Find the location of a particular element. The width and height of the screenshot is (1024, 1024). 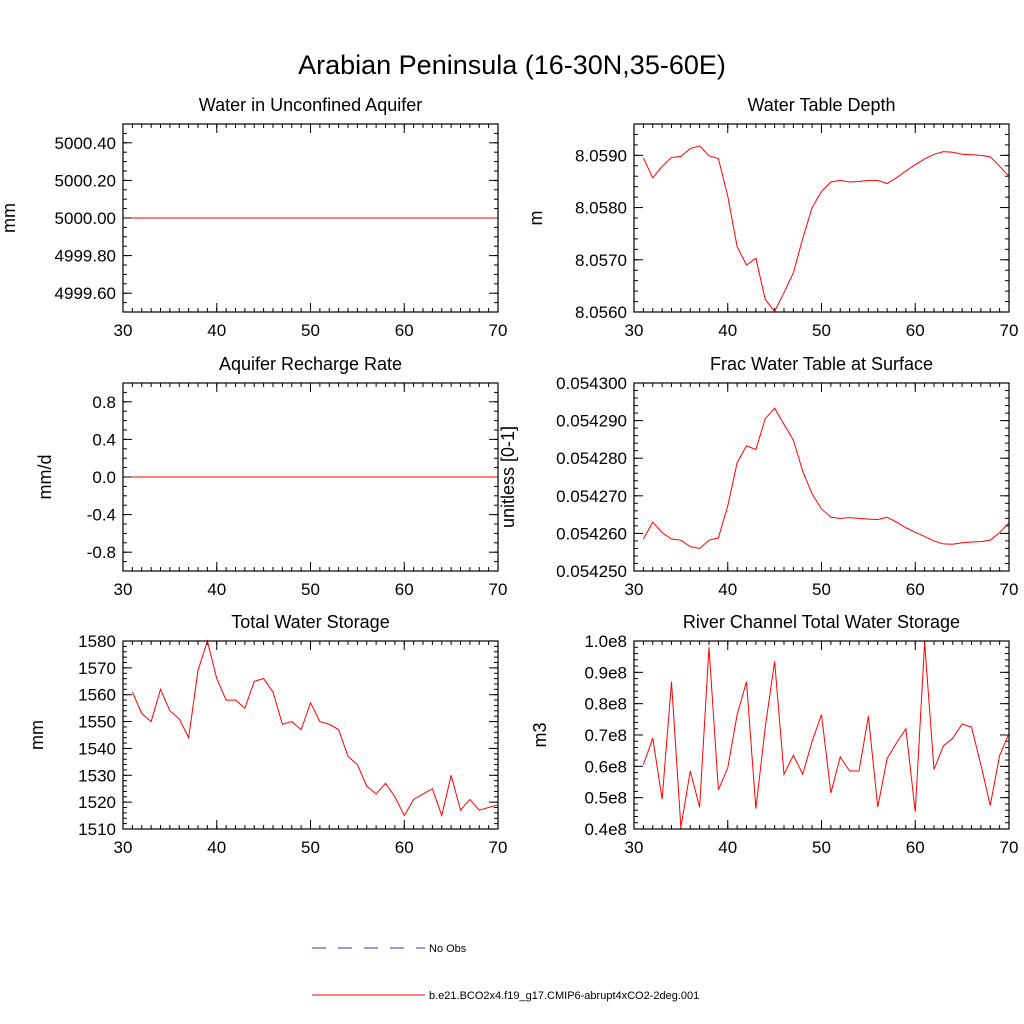

panel-title: Total Water Storage is located at coordinates (310, 622).